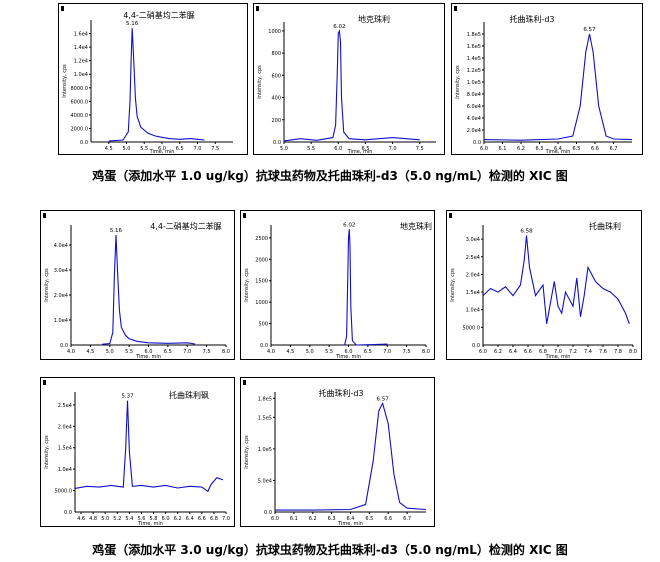 This screenshot has width=660, height=562. Describe the element at coordinates (276, 76) in the screenshot. I see `y-tick-label: 600` at that location.